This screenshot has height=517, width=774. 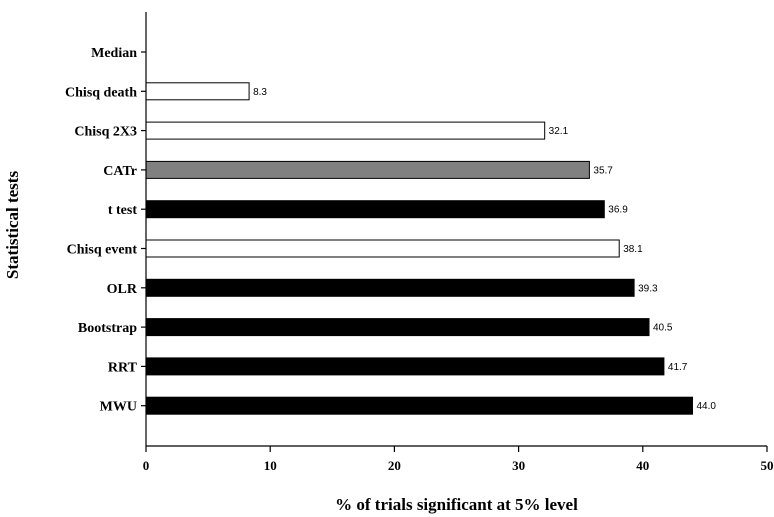 I want to click on data-label: 38.1, so click(x=633, y=249).